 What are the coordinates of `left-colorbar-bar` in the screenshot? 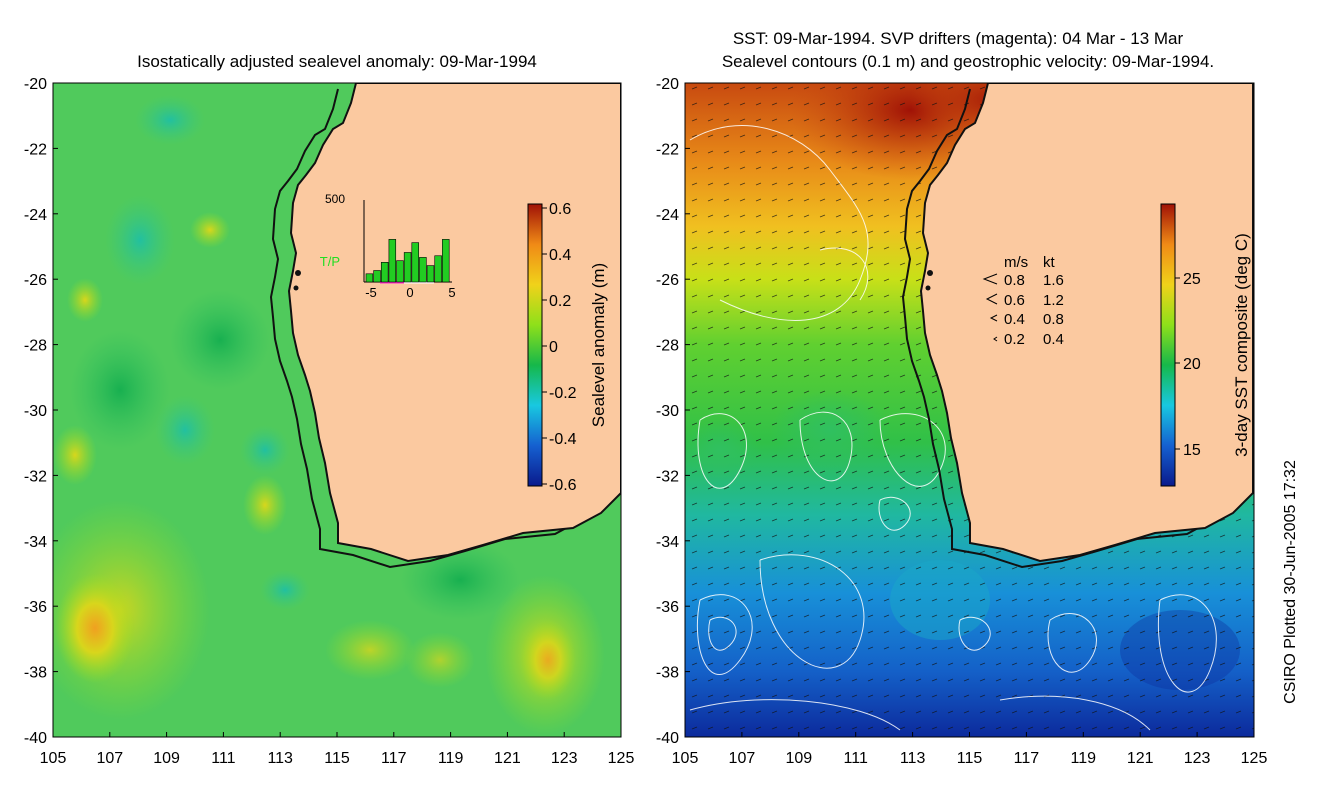 It's located at (535, 345).